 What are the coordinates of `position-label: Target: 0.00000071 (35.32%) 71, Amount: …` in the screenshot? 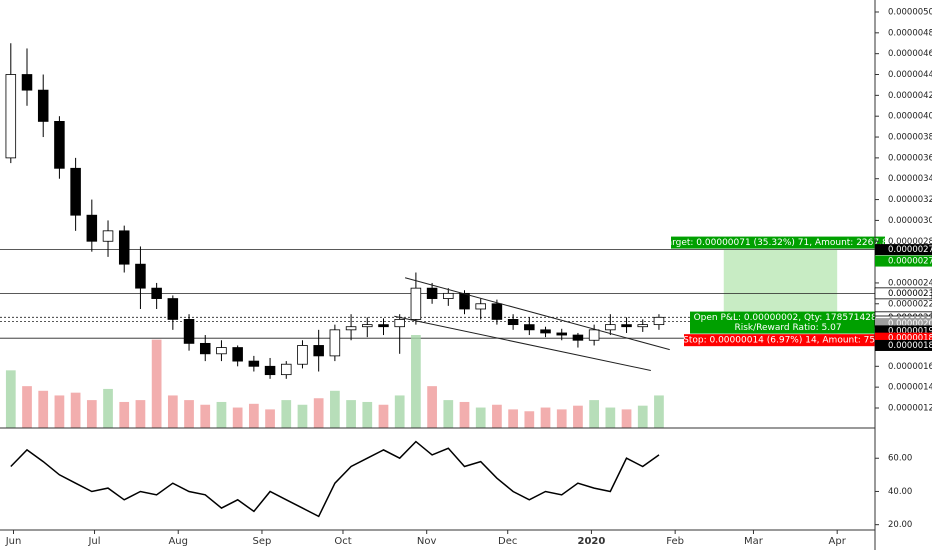 It's located at (778, 243).